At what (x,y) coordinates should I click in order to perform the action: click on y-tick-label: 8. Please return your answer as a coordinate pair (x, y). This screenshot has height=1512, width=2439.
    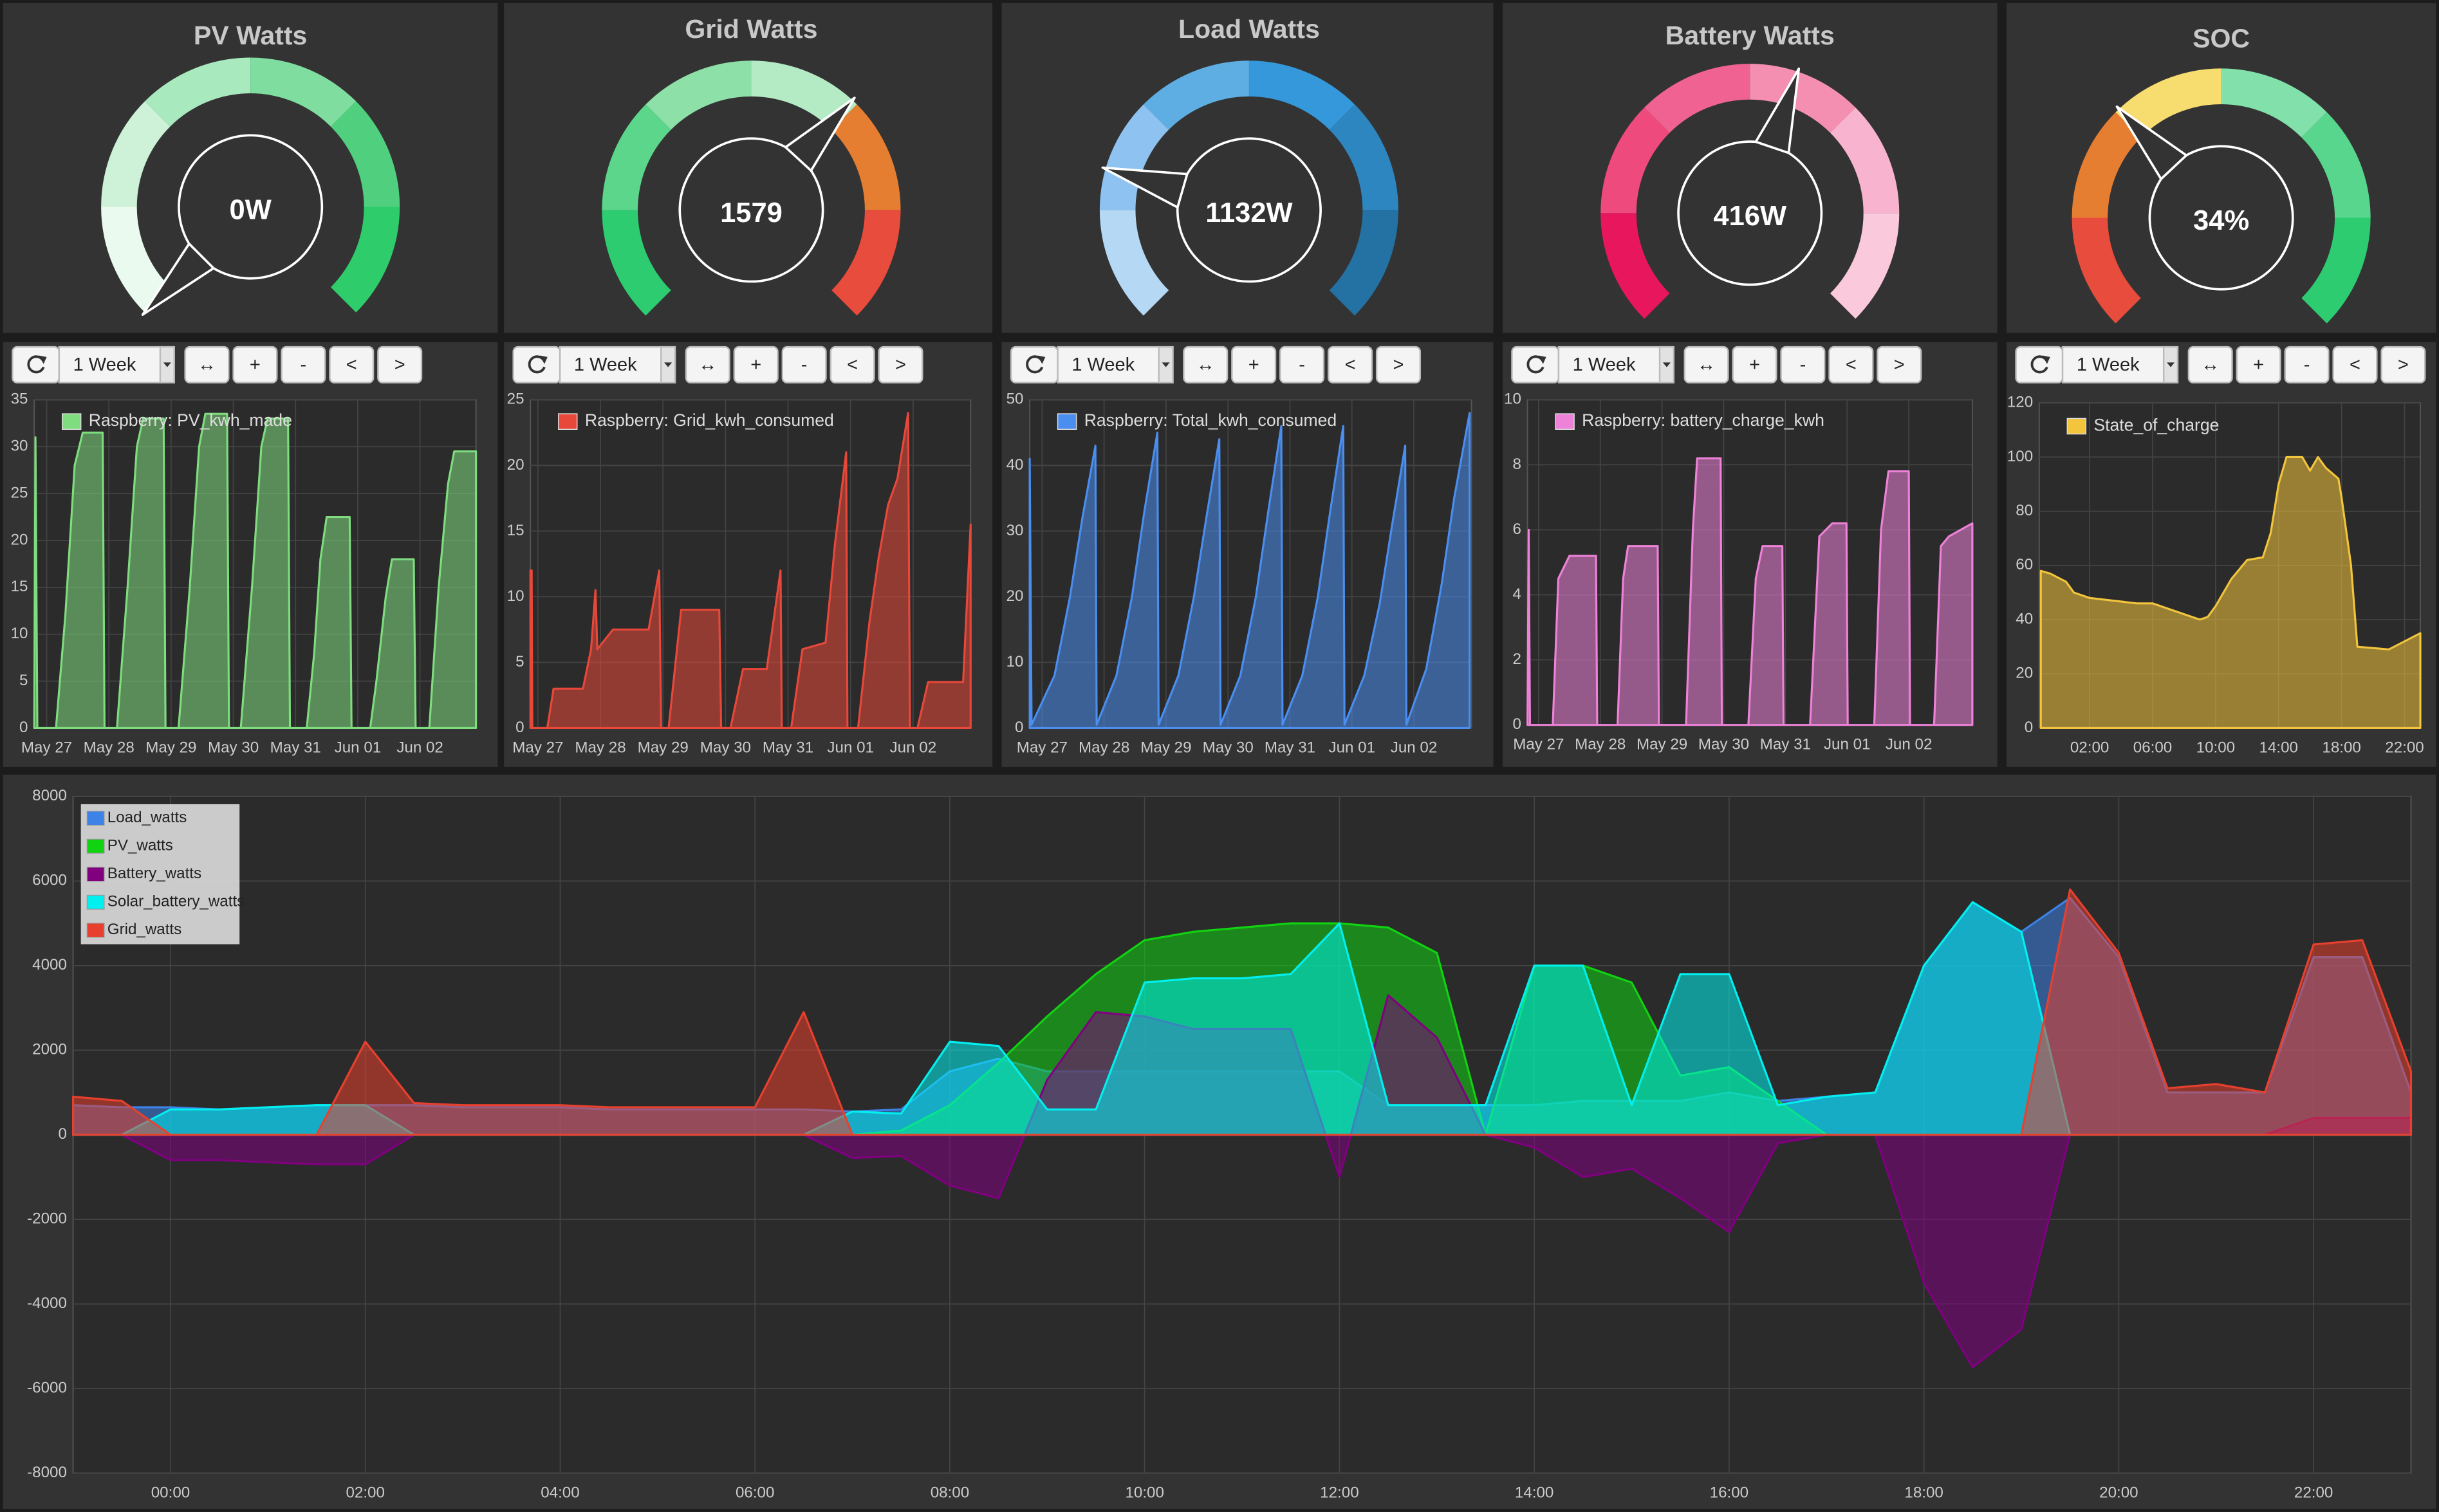
    Looking at the image, I should click on (1516, 464).